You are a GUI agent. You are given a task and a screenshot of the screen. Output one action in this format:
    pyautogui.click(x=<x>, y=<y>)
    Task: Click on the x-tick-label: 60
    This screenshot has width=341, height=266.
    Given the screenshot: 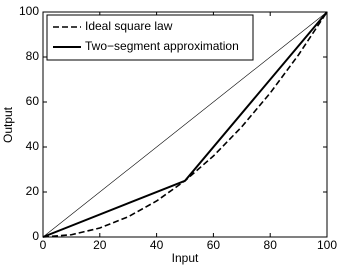 What is the action you would take?
    pyautogui.click(x=214, y=245)
    